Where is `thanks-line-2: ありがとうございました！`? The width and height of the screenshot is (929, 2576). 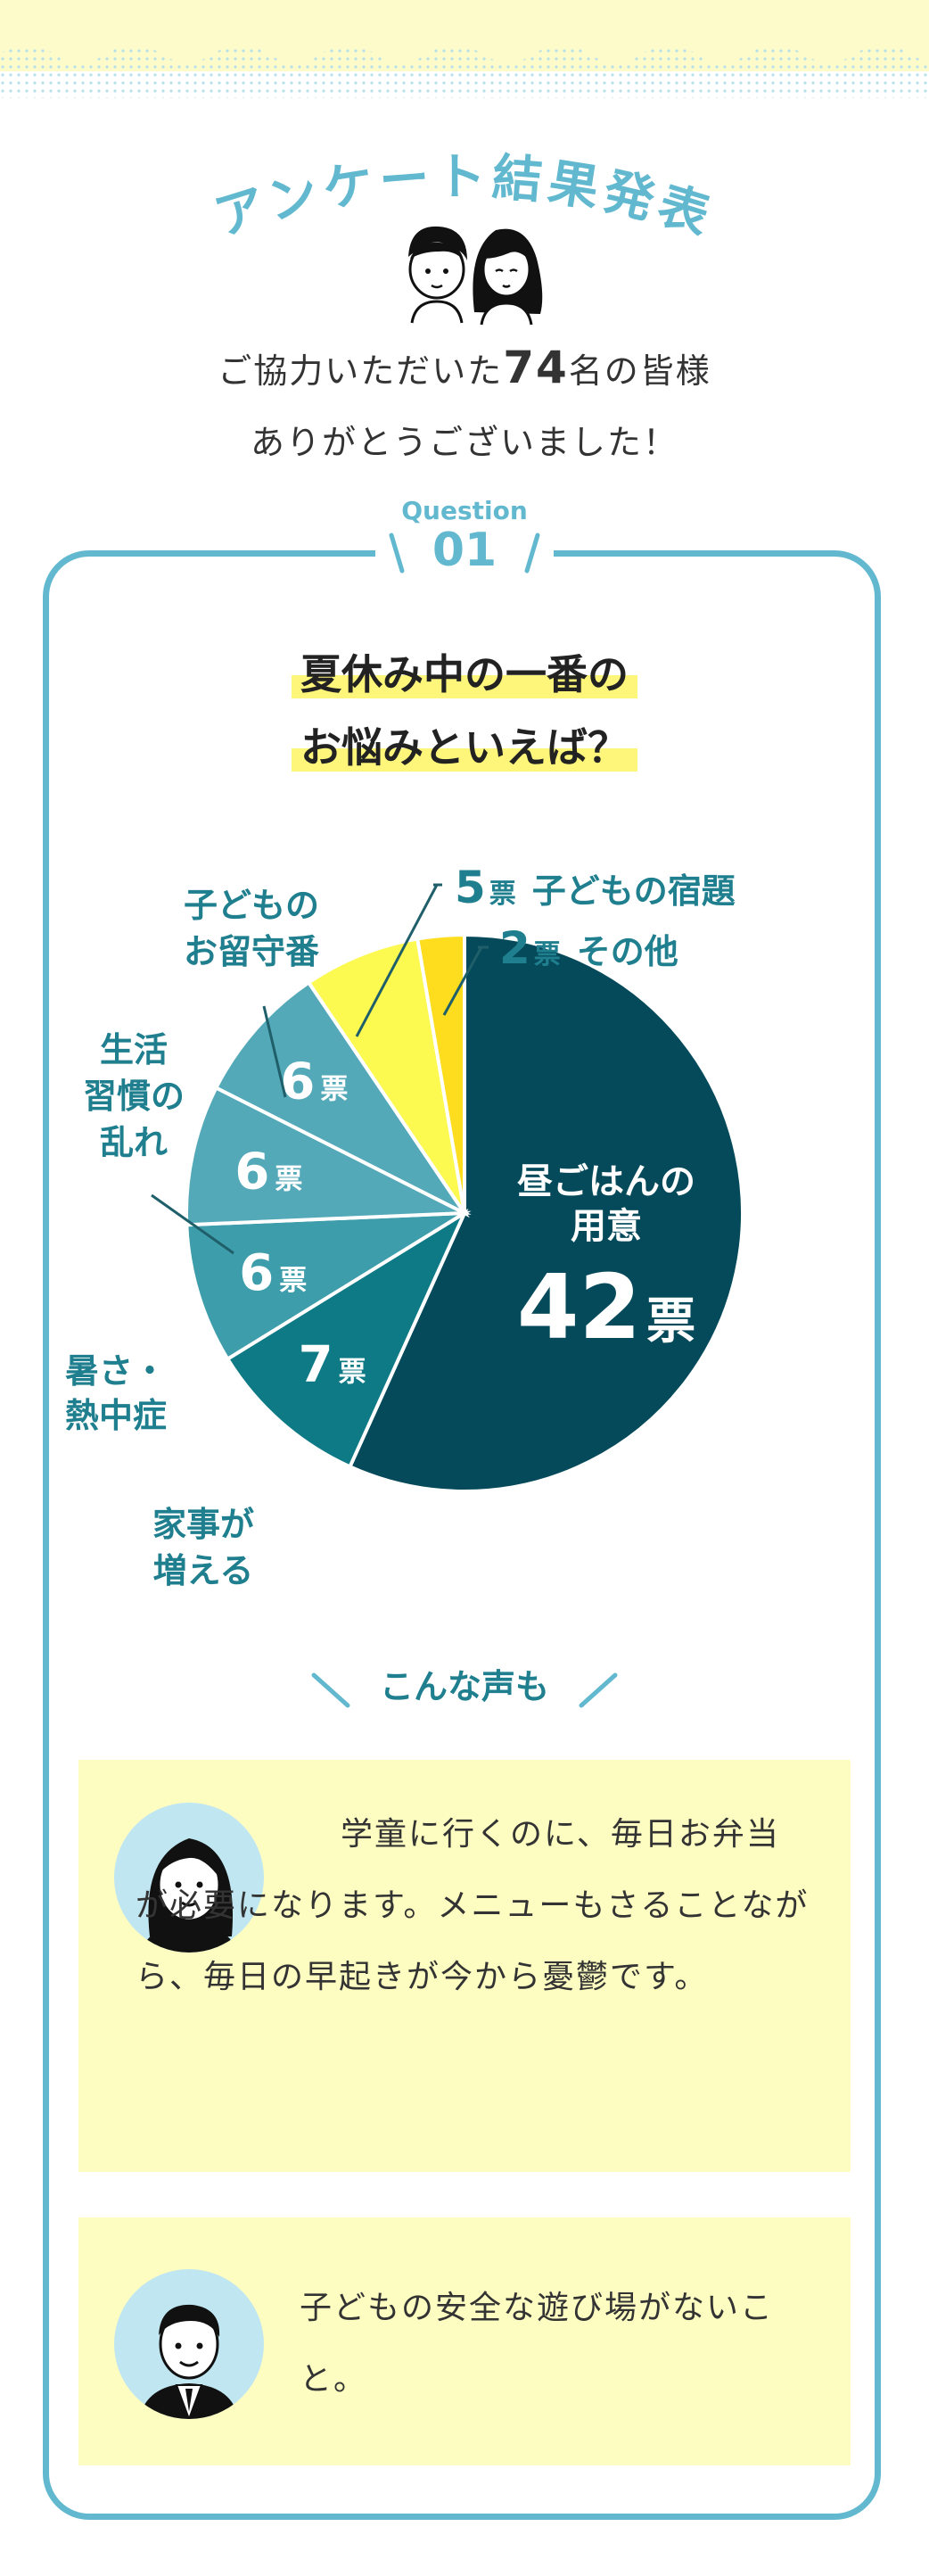 thanks-line-2: ありがとうございました！ is located at coordinates (464, 442).